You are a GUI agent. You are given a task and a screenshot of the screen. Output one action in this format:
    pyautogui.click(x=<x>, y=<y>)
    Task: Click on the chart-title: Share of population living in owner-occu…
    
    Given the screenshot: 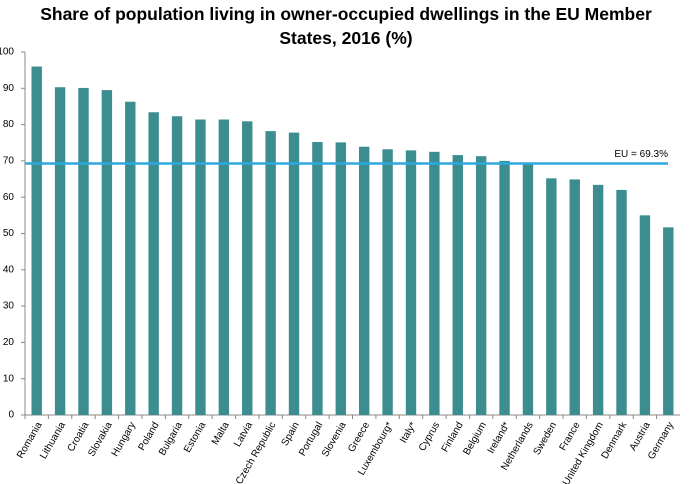 What is the action you would take?
    pyautogui.click(x=346, y=26)
    